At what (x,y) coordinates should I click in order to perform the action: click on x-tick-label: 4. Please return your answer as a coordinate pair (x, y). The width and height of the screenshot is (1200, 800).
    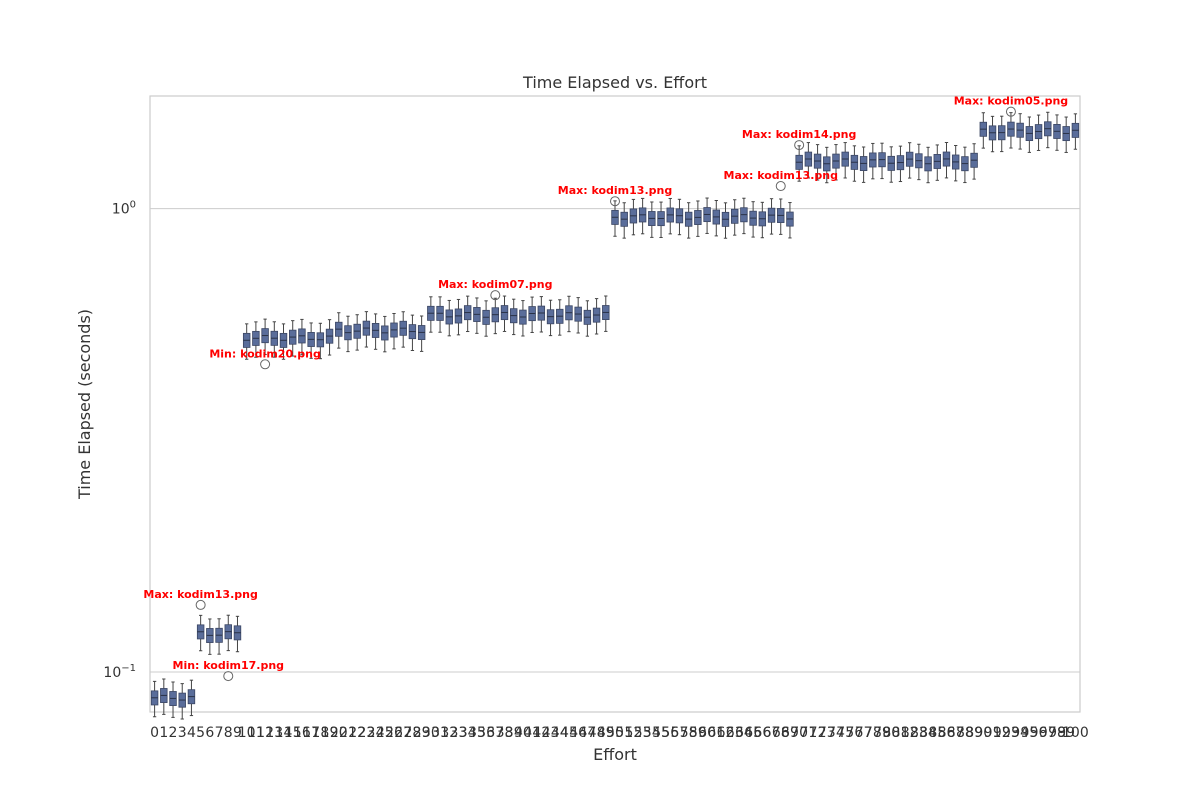
    Looking at the image, I should click on (191, 733).